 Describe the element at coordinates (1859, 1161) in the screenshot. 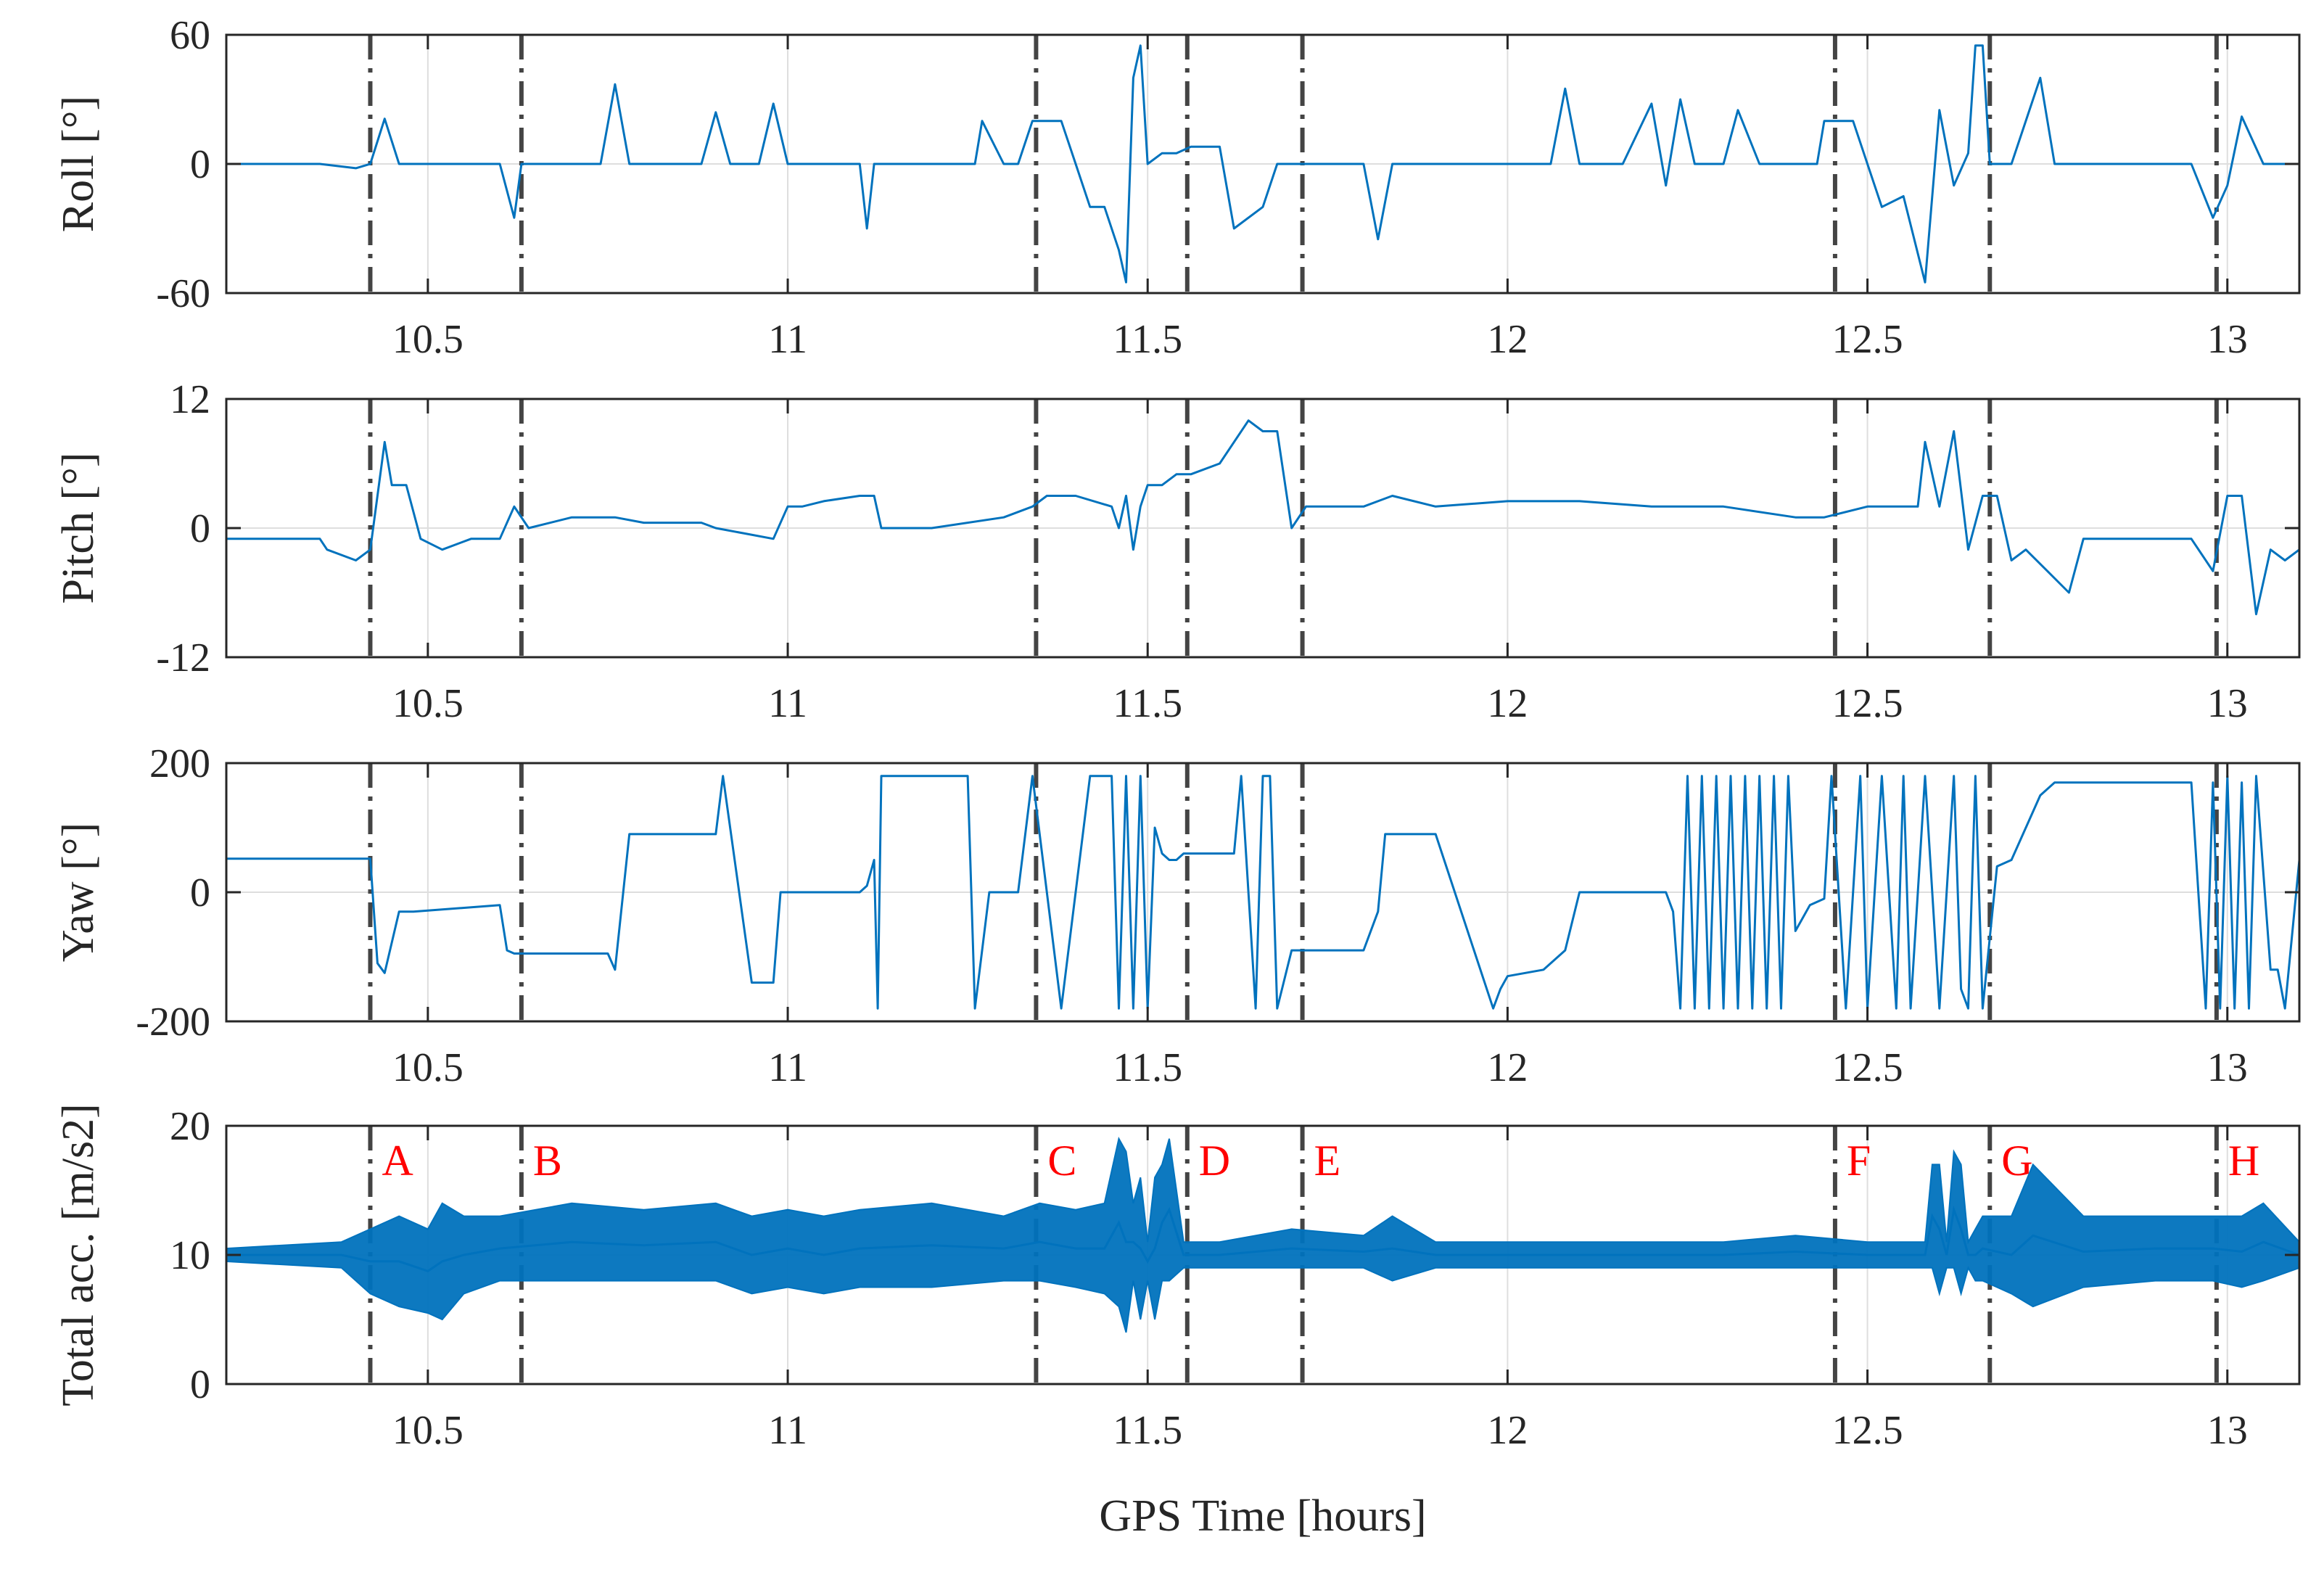

I see `event-label-f: F` at that location.